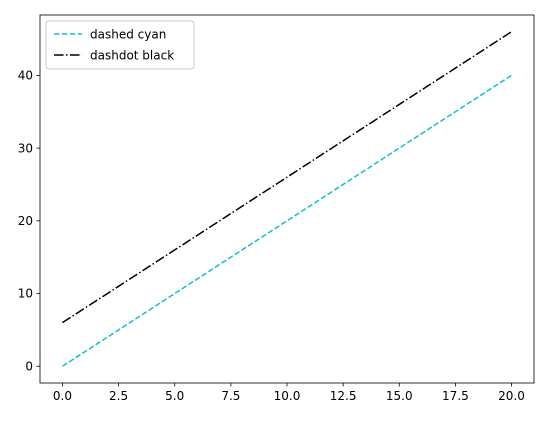  I want to click on x-tick-label: 2.5, so click(118, 396).